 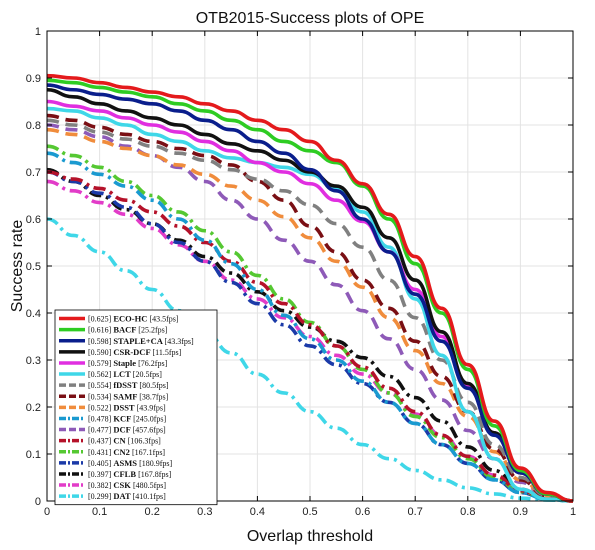 What do you see at coordinates (120, 441) in the screenshot?
I see `legend-name: CN` at bounding box center [120, 441].